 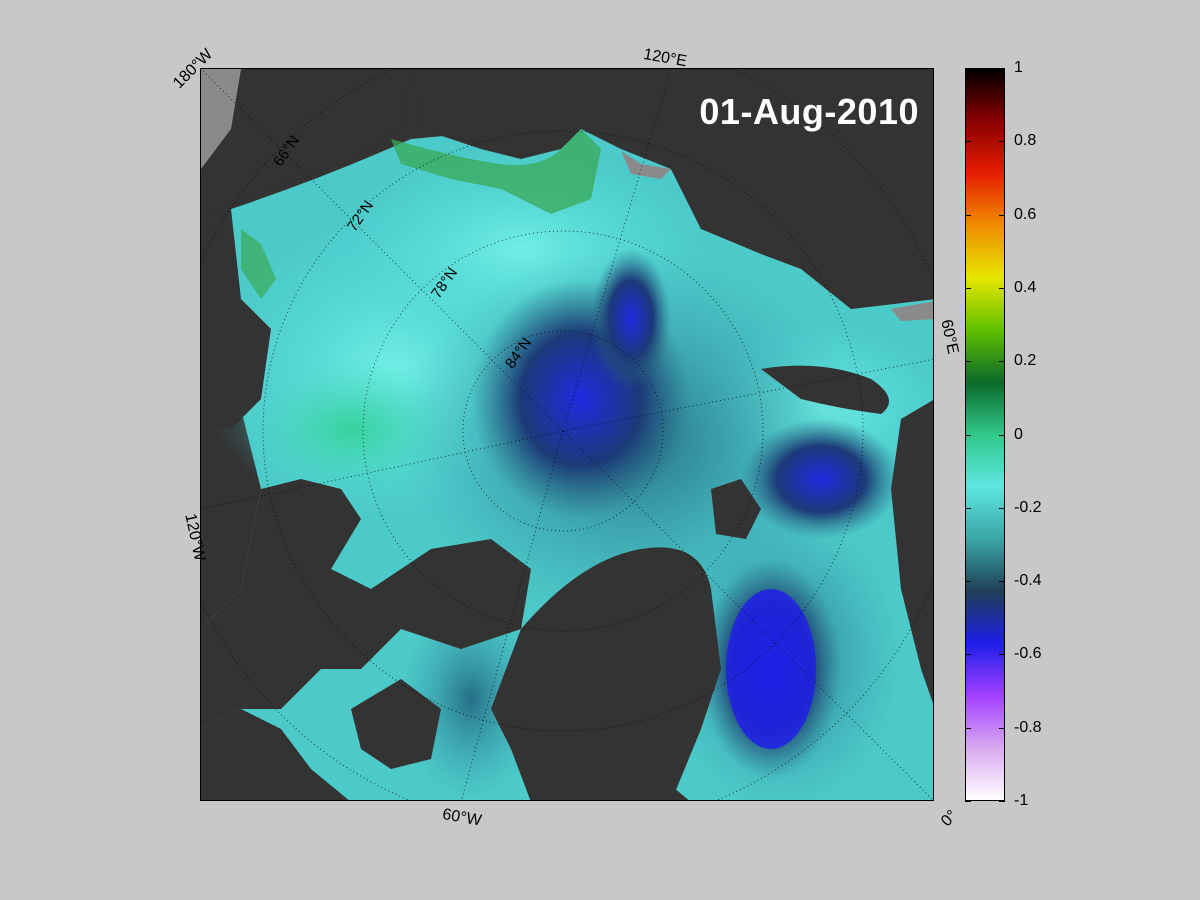 I want to click on colorbar-tick-label: 0.8, so click(x=1025, y=141).